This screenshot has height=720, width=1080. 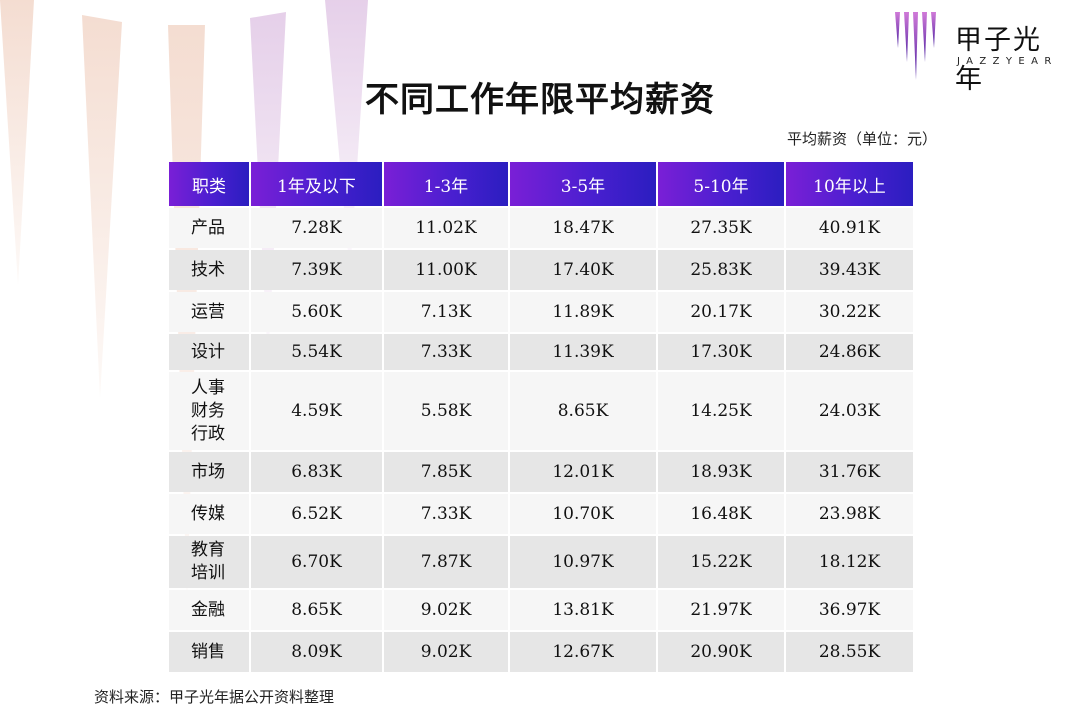 I want to click on row-category: 运营, so click(x=209, y=312).